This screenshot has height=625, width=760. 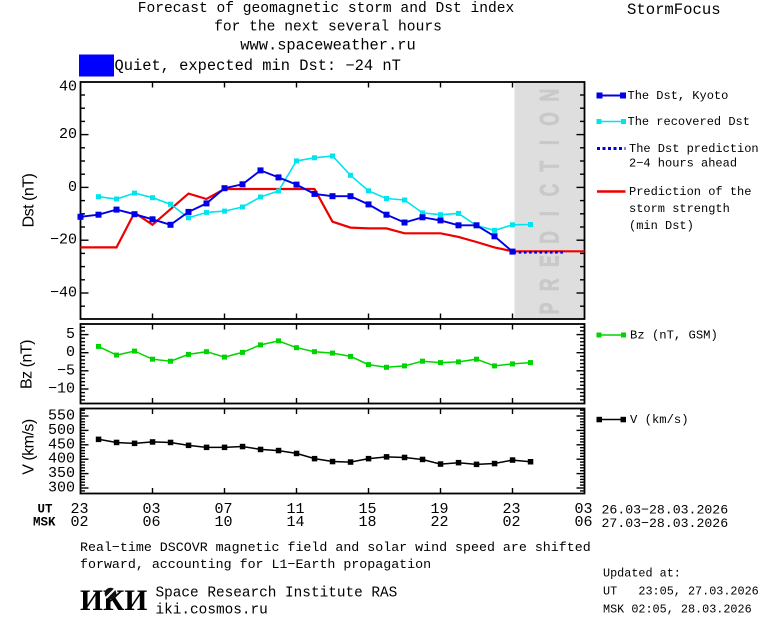 What do you see at coordinates (690, 192) in the screenshot?
I see `svg-text: Prediction of the` at bounding box center [690, 192].